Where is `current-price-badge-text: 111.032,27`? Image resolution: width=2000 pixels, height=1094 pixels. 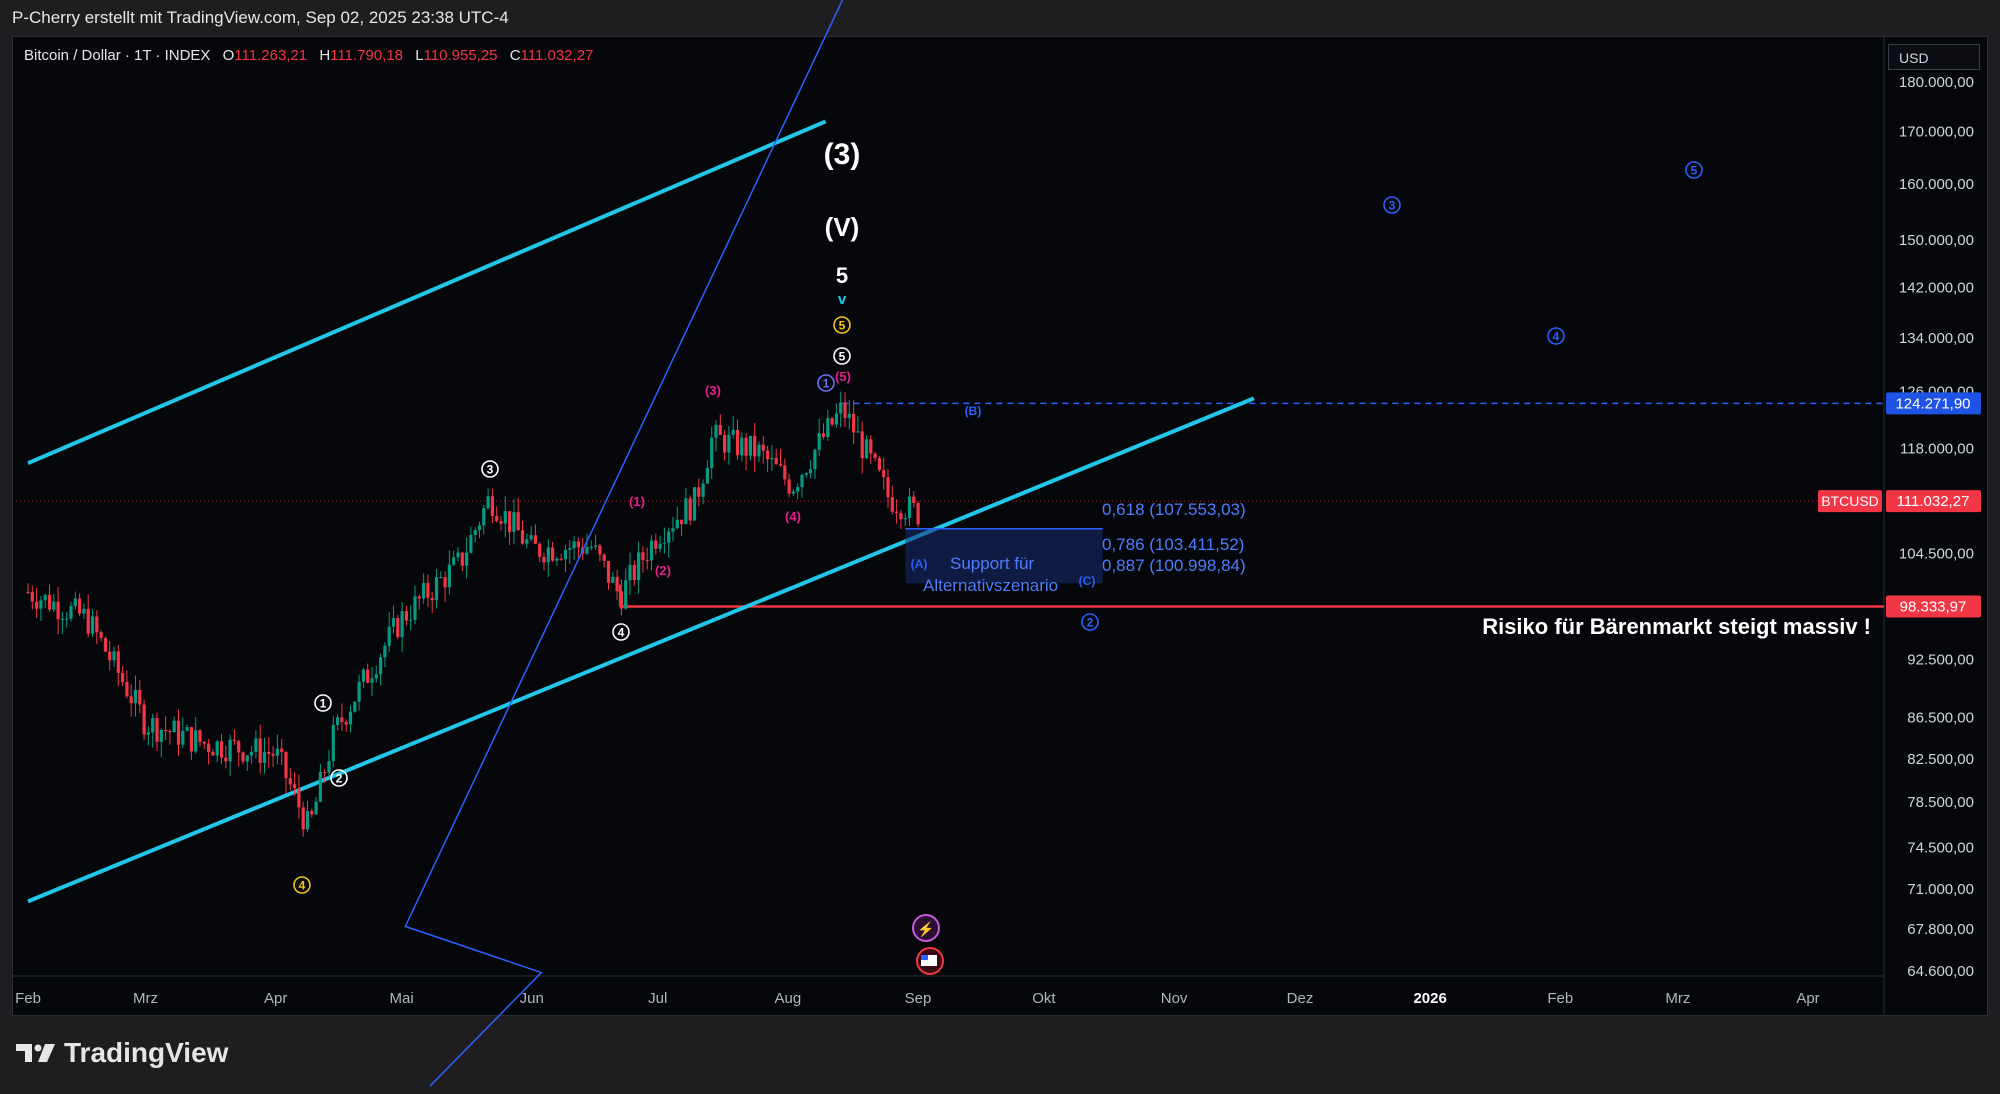
current-price-badge-text: 111.032,27 is located at coordinates (1933, 501).